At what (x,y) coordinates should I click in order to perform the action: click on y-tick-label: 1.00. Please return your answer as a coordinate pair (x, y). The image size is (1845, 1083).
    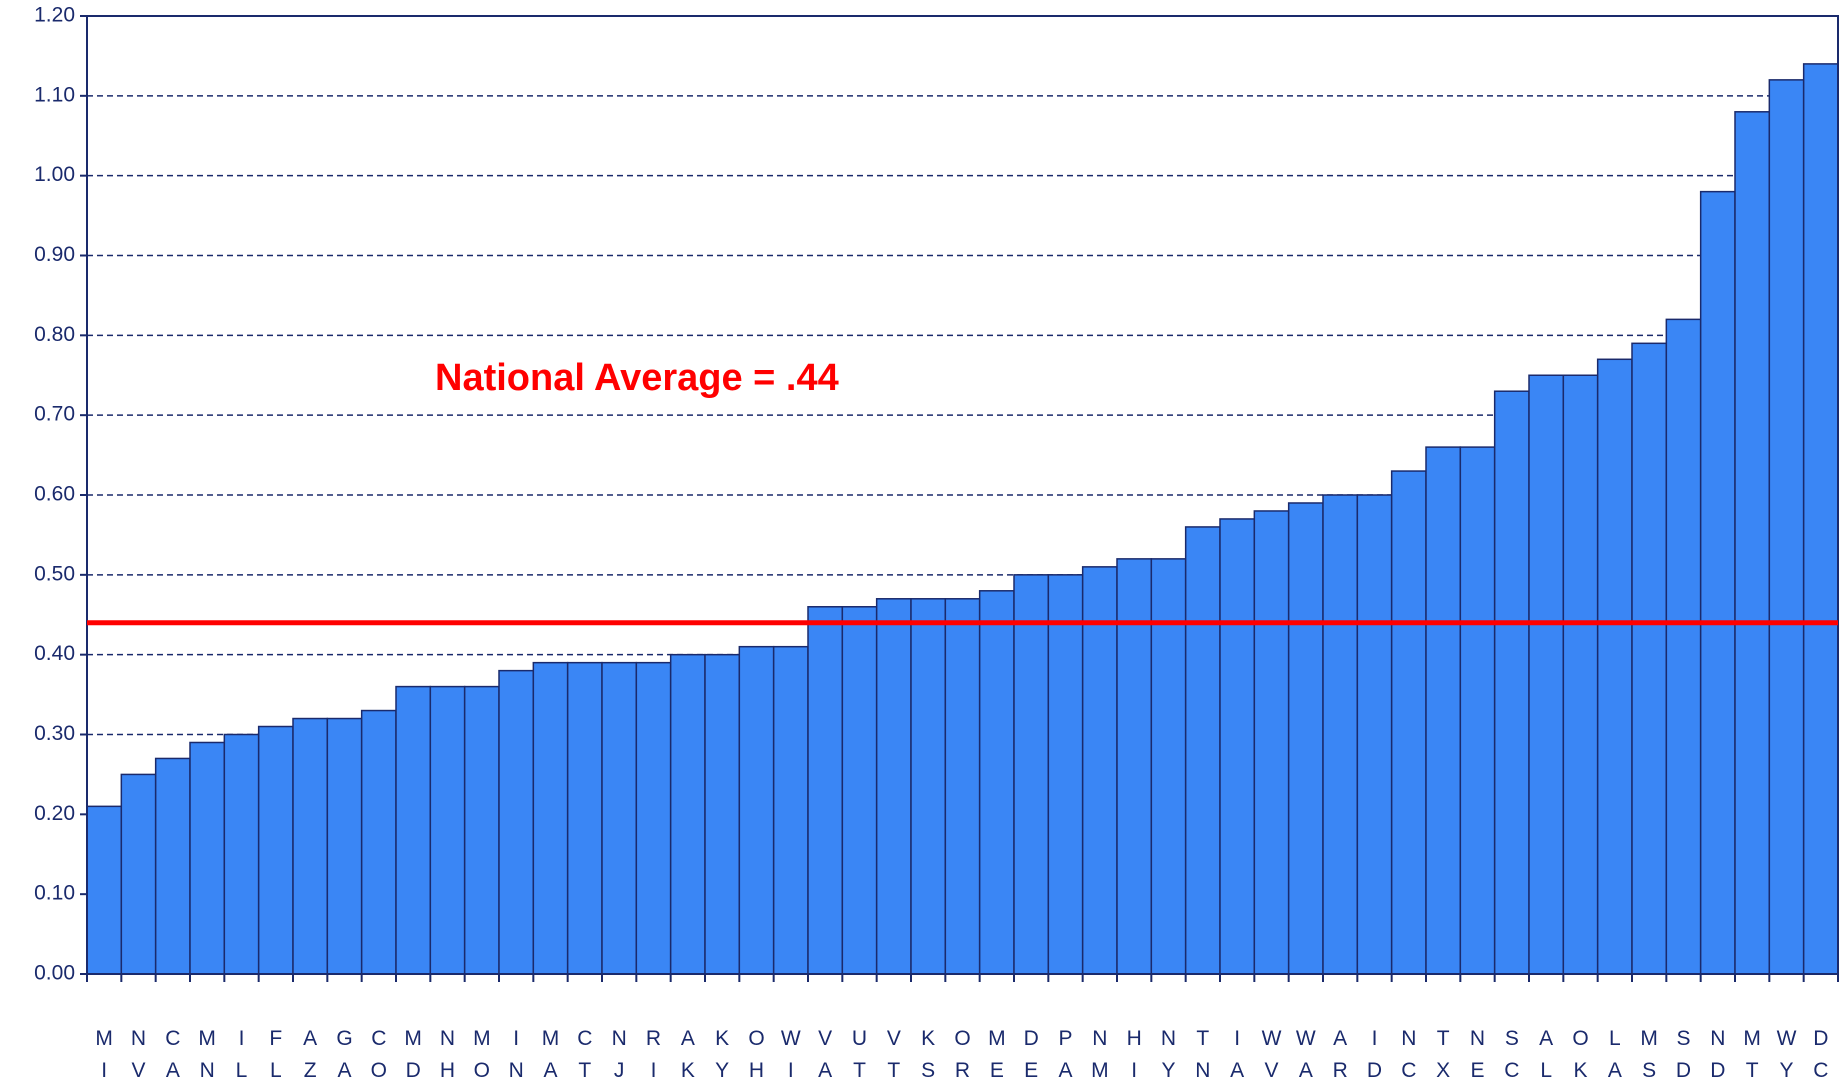
    Looking at the image, I should click on (54, 174).